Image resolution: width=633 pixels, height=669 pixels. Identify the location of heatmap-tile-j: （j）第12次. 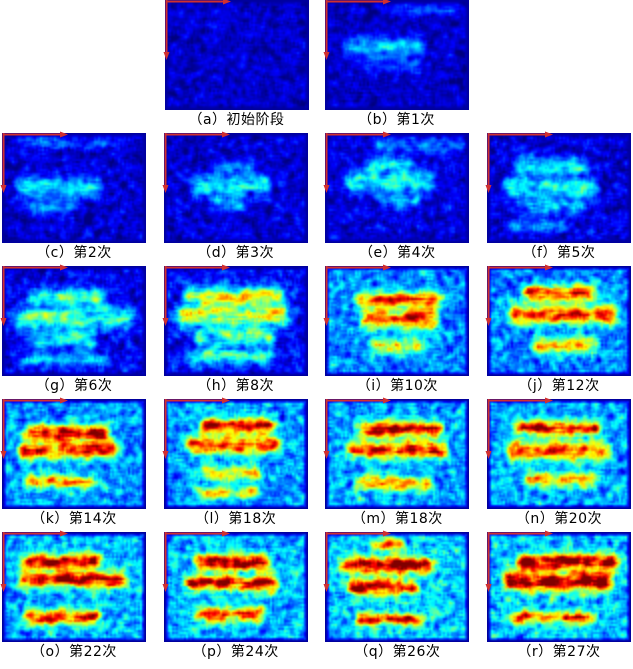
(558, 330).